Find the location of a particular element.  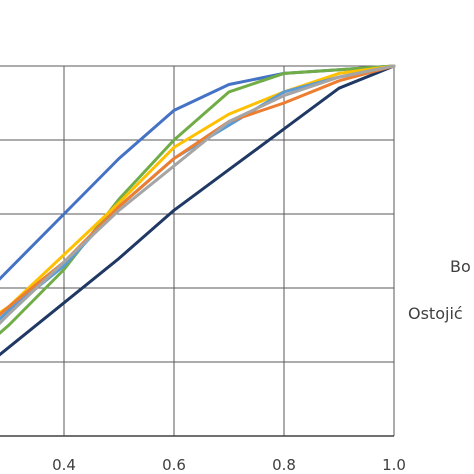

x-tick-label: 0.8 is located at coordinates (284, 465).